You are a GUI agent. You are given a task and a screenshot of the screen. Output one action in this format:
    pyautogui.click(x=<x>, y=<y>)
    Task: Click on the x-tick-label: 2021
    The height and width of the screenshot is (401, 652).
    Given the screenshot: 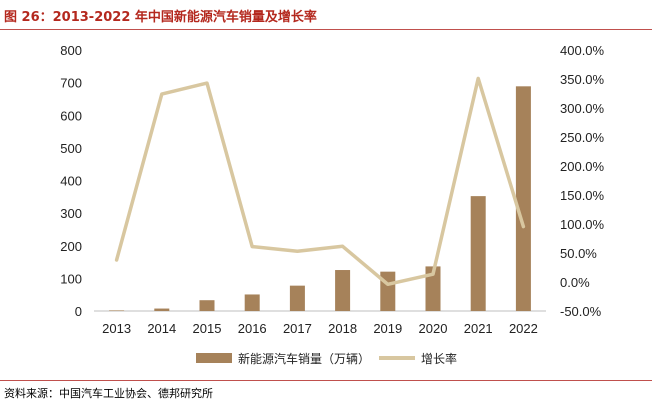 What is the action you would take?
    pyautogui.click(x=478, y=328)
    